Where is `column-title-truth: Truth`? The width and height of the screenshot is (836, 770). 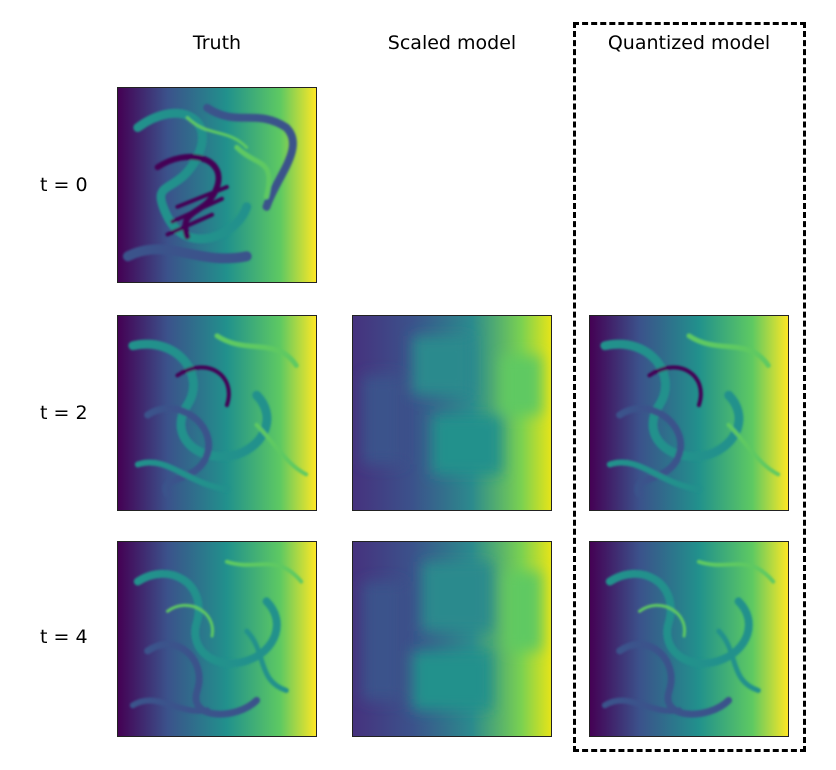
column-title-truth: Truth is located at coordinates (217, 43).